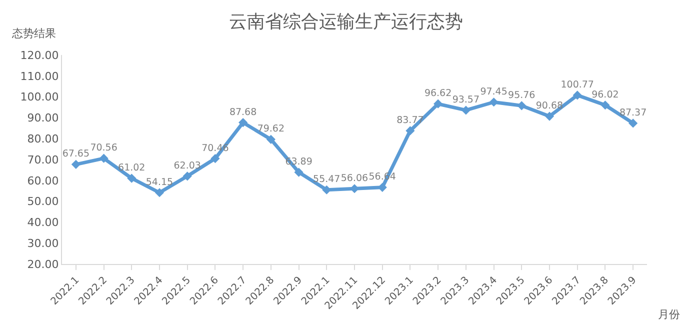 This screenshot has width=692, height=326. What do you see at coordinates (605, 94) in the screenshot?
I see `data-label: 96.02` at bounding box center [605, 94].